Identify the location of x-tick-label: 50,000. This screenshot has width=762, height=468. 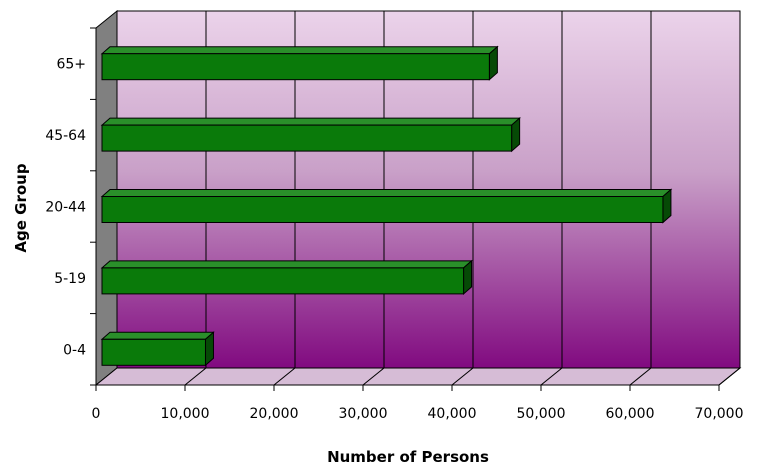
(541, 414).